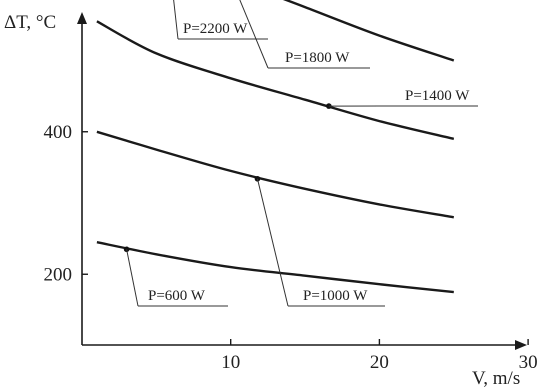 The width and height of the screenshot is (541, 389). I want to click on x-tick-label: 30, so click(528, 362).